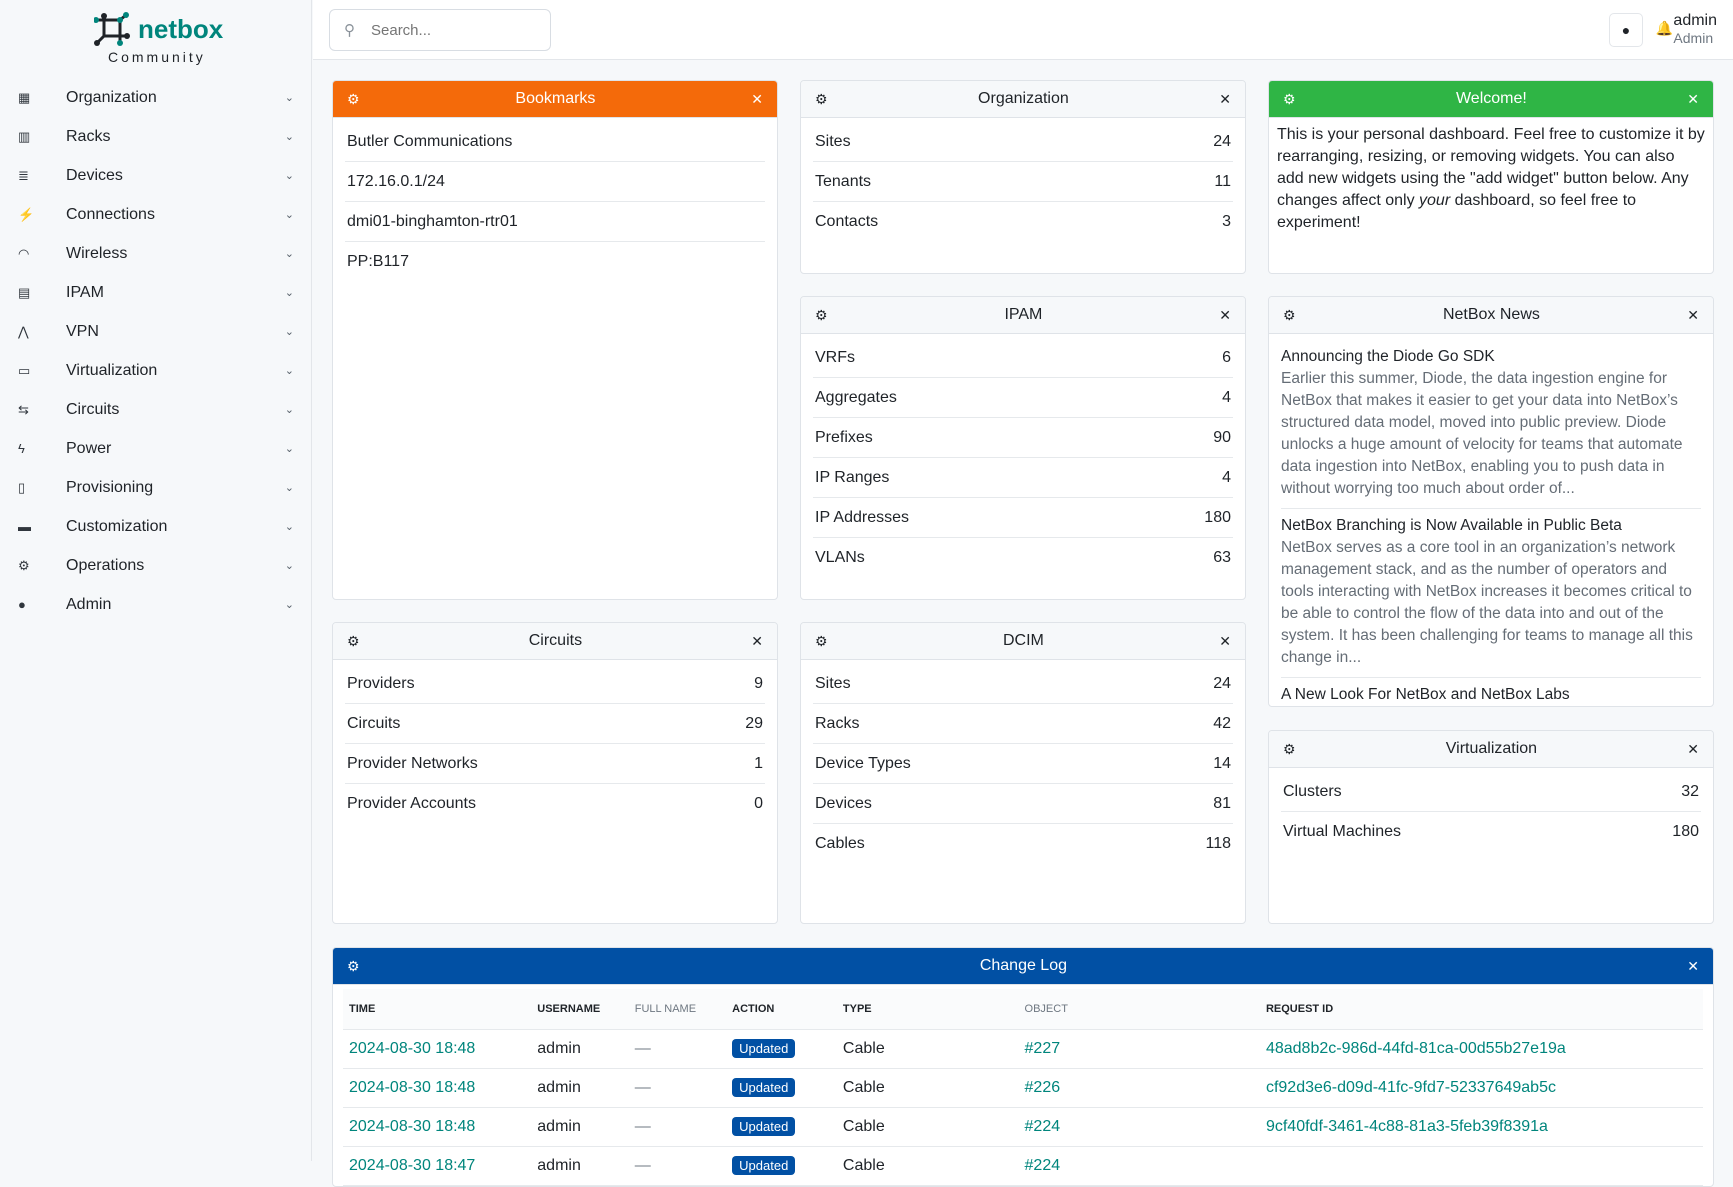 This screenshot has height=1187, width=1733. I want to click on stat-row: Cables 118, so click(1023, 844).